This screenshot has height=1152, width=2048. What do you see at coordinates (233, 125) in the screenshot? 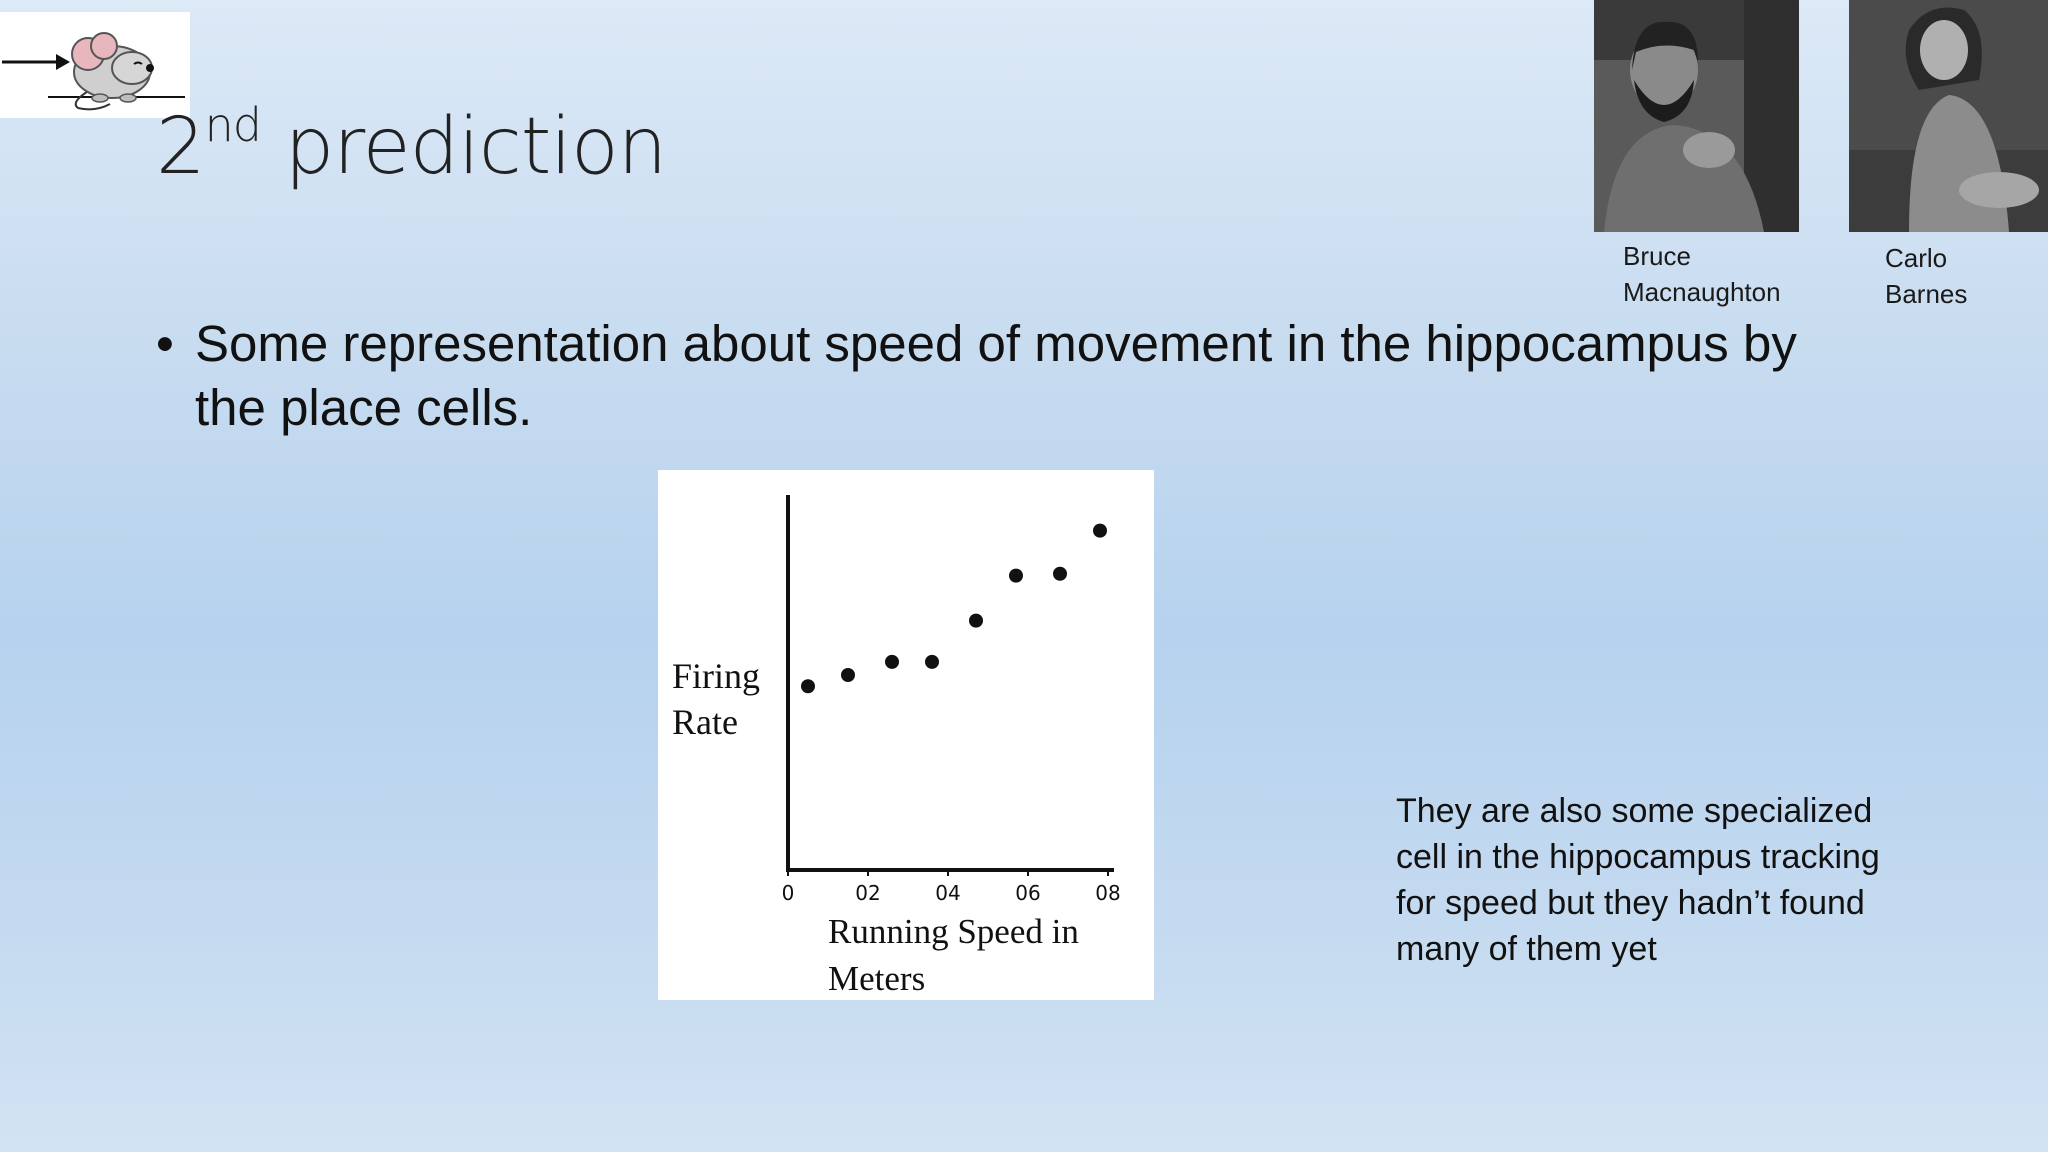
I see `title-superscript: nd` at bounding box center [233, 125].